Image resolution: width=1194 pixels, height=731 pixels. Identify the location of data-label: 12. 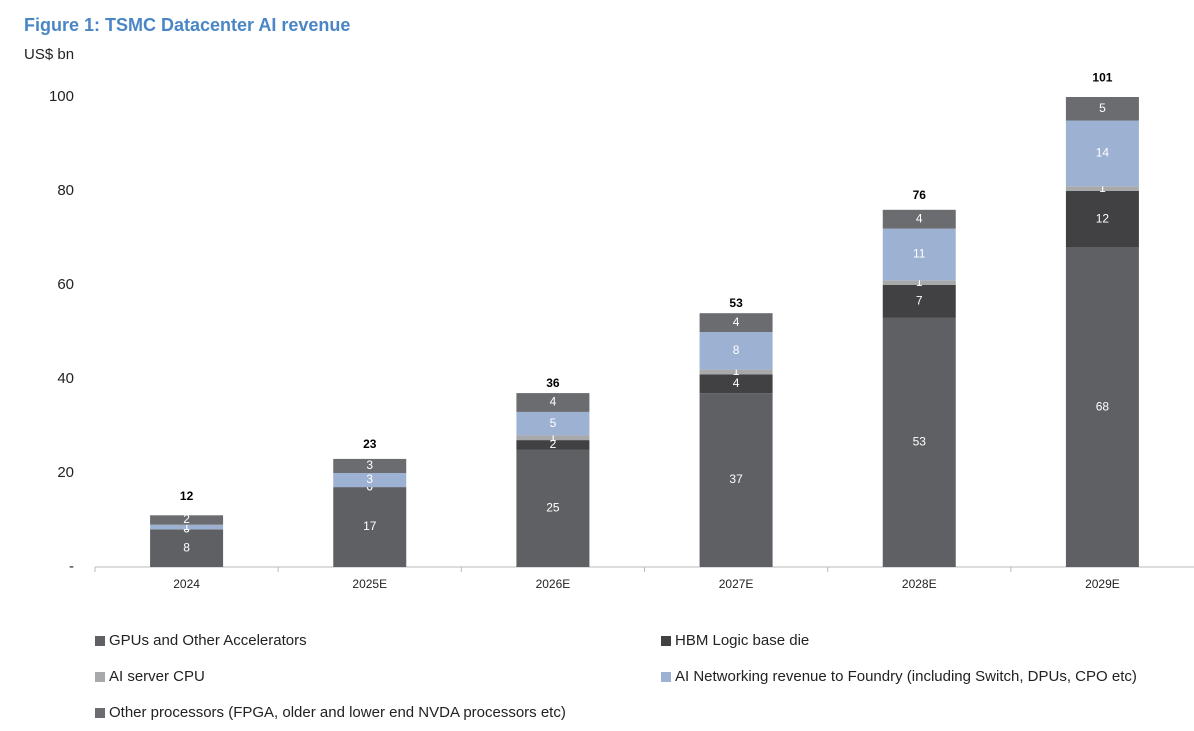
(1103, 218).